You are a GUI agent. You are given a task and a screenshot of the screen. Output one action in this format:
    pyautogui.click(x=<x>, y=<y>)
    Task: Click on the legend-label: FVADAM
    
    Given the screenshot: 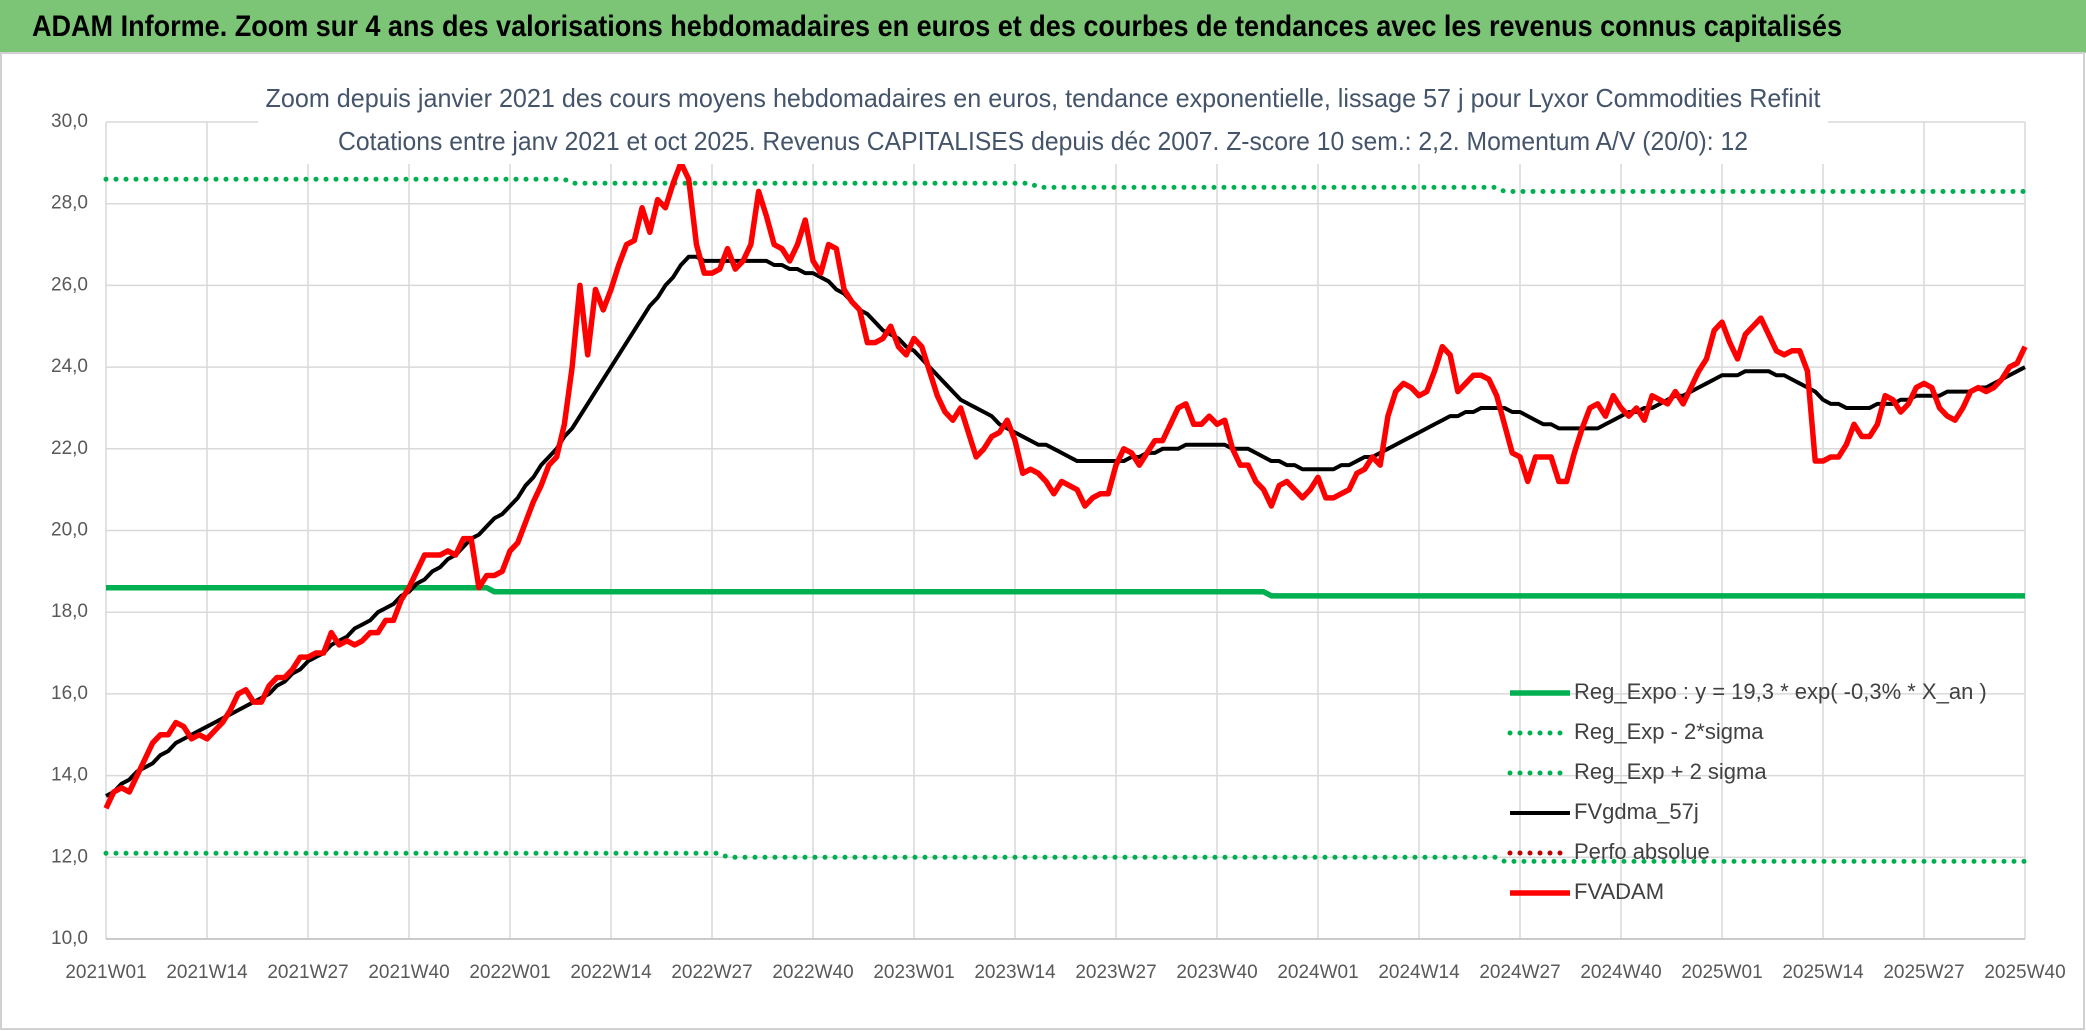 What is the action you would take?
    pyautogui.click(x=1619, y=891)
    